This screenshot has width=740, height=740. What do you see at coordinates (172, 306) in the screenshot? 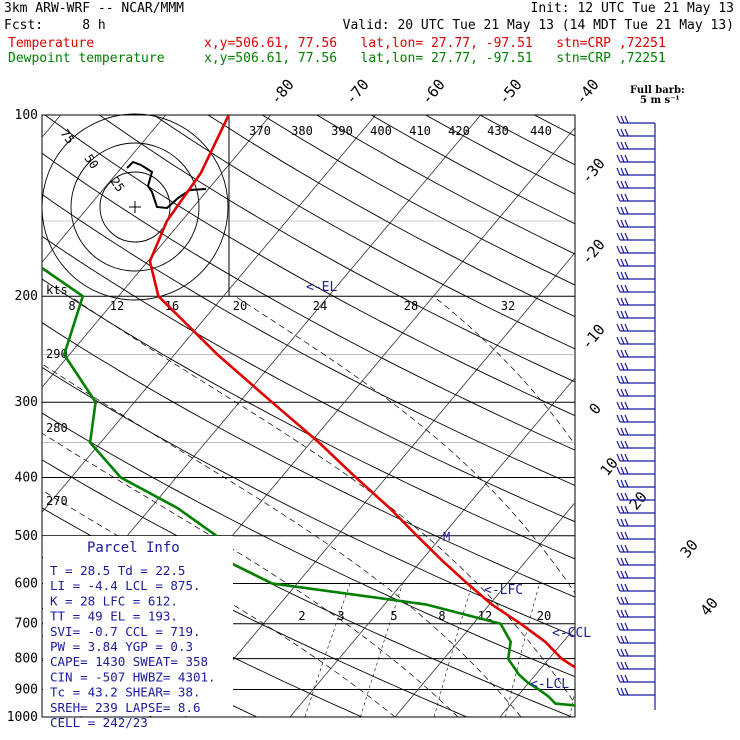
I see `hodo-speed-label: 16` at bounding box center [172, 306].